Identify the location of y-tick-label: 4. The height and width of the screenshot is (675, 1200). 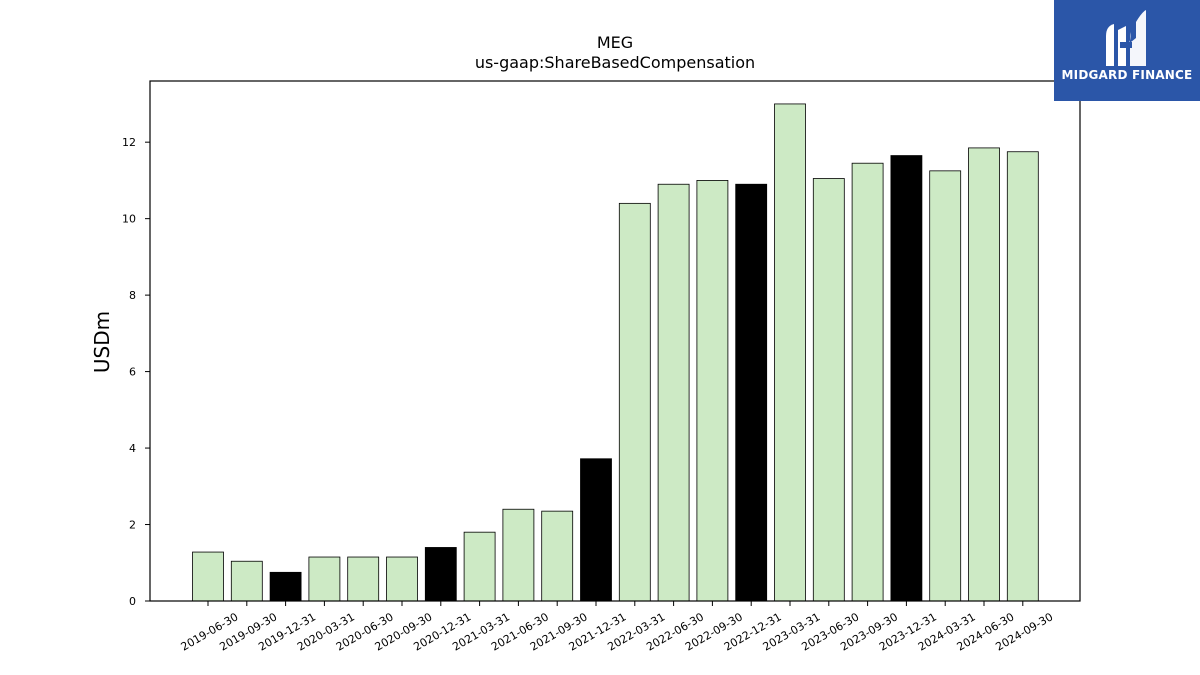
(132, 448).